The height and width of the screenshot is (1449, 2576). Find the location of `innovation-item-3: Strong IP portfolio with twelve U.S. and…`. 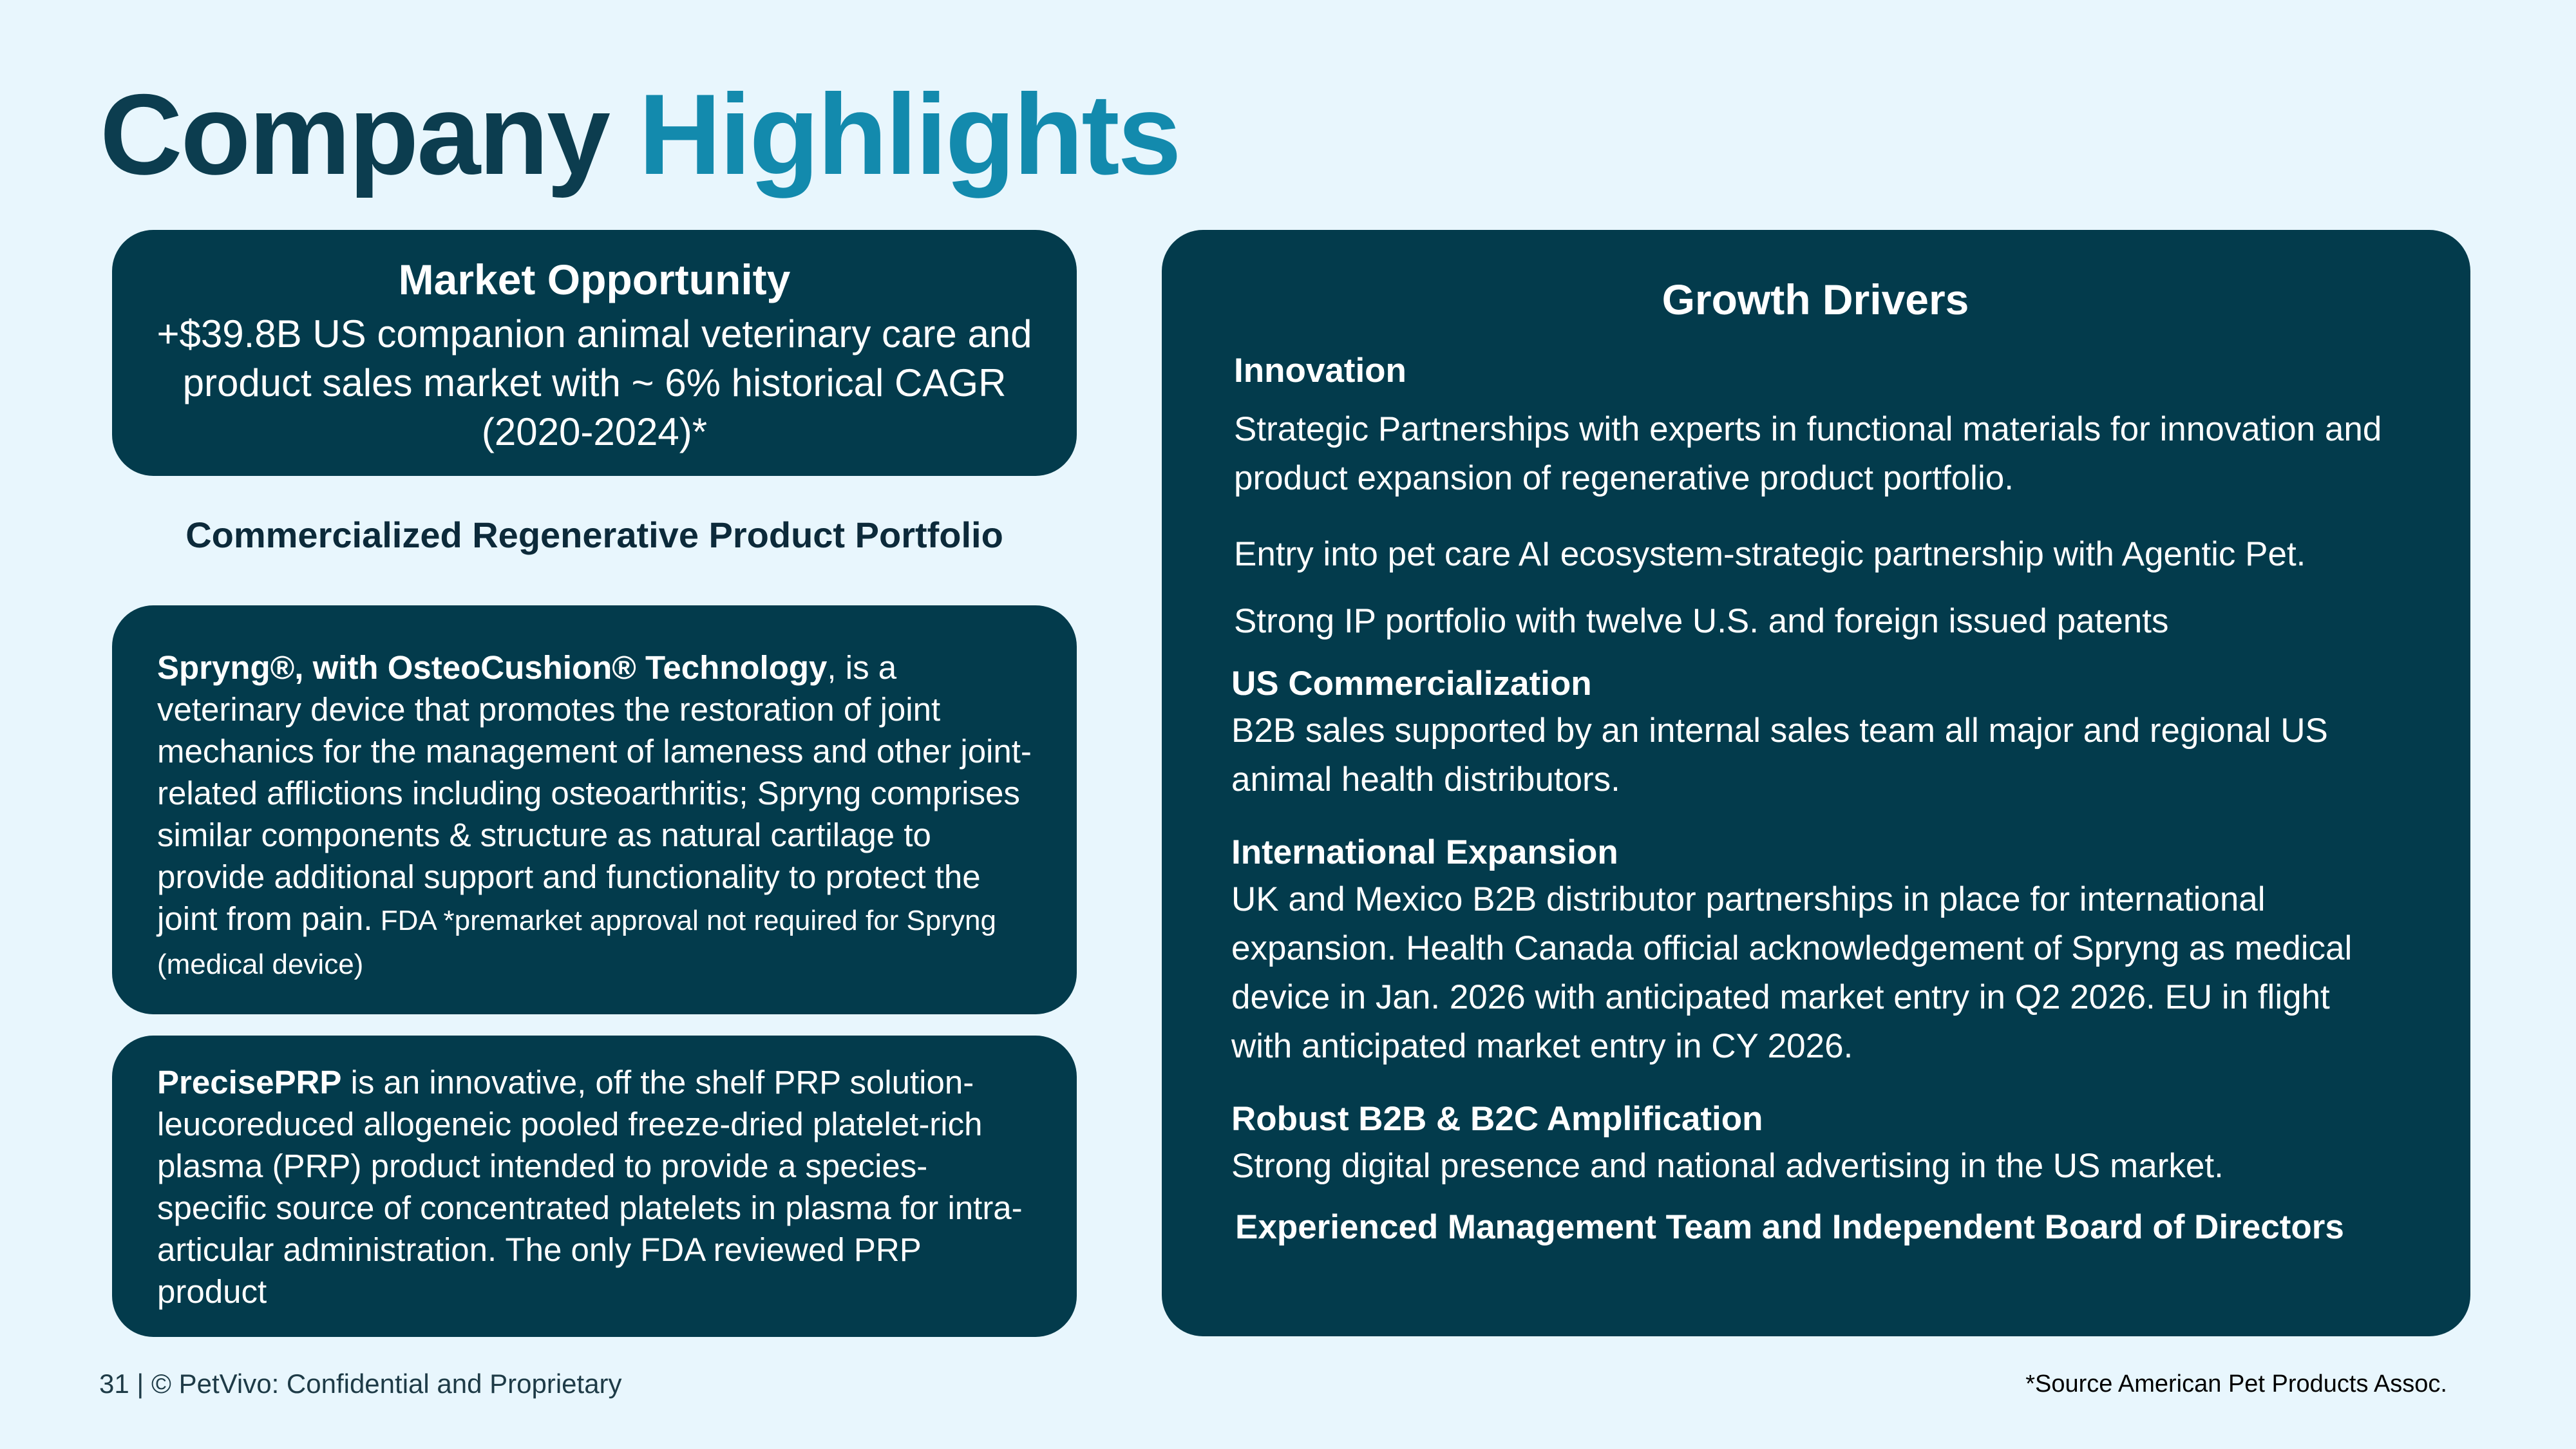

innovation-item-3: Strong IP portfolio with twelve U.S. and… is located at coordinates (1702, 621).